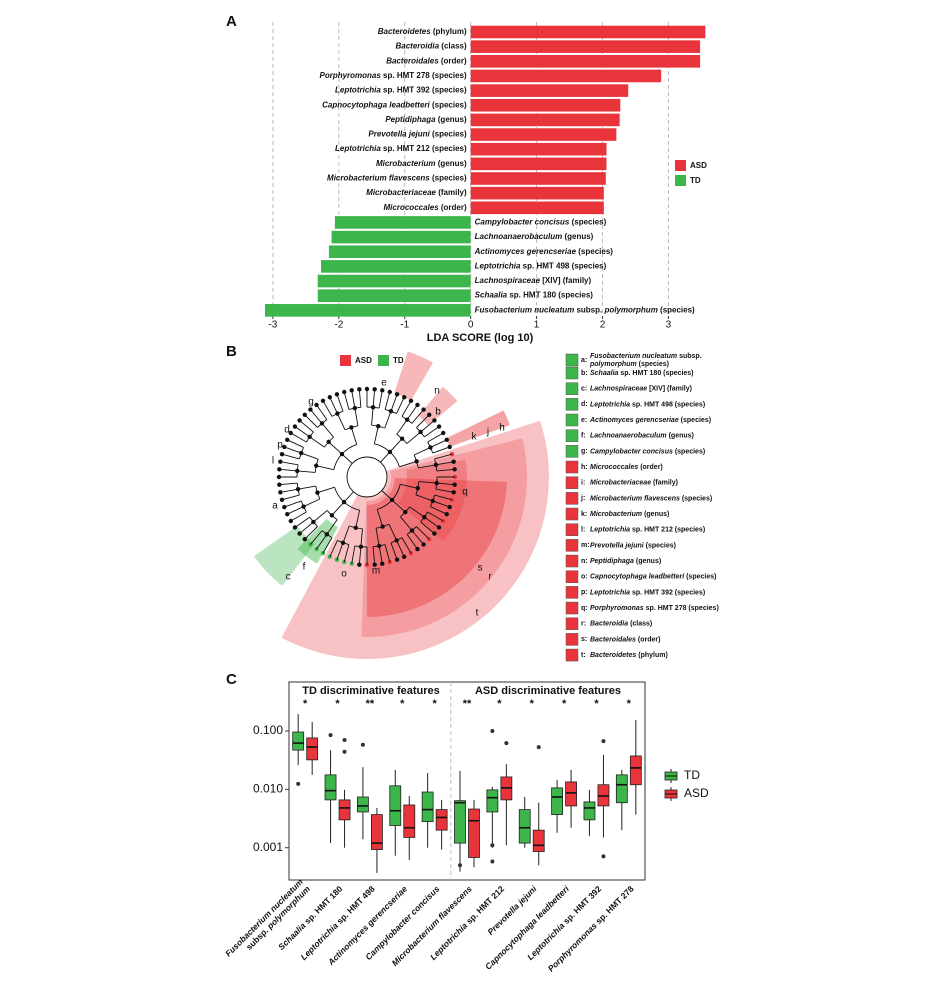 This screenshot has height=989, width=941. Describe the element at coordinates (426, 60) in the screenshot. I see `category-label: Bacteroidales (order)` at that location.